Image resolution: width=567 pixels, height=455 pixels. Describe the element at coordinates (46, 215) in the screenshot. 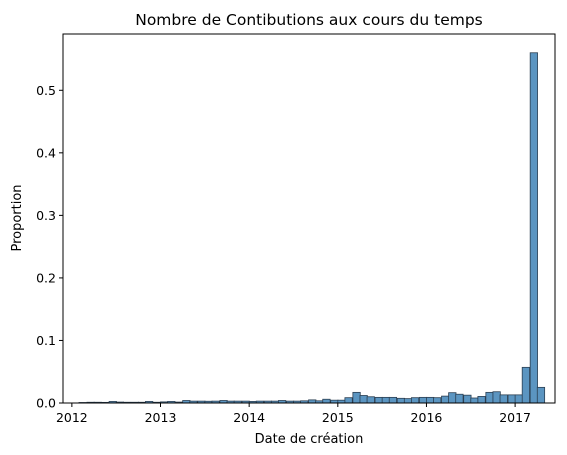

I see `y-tick-label-3: 0.3` at that location.